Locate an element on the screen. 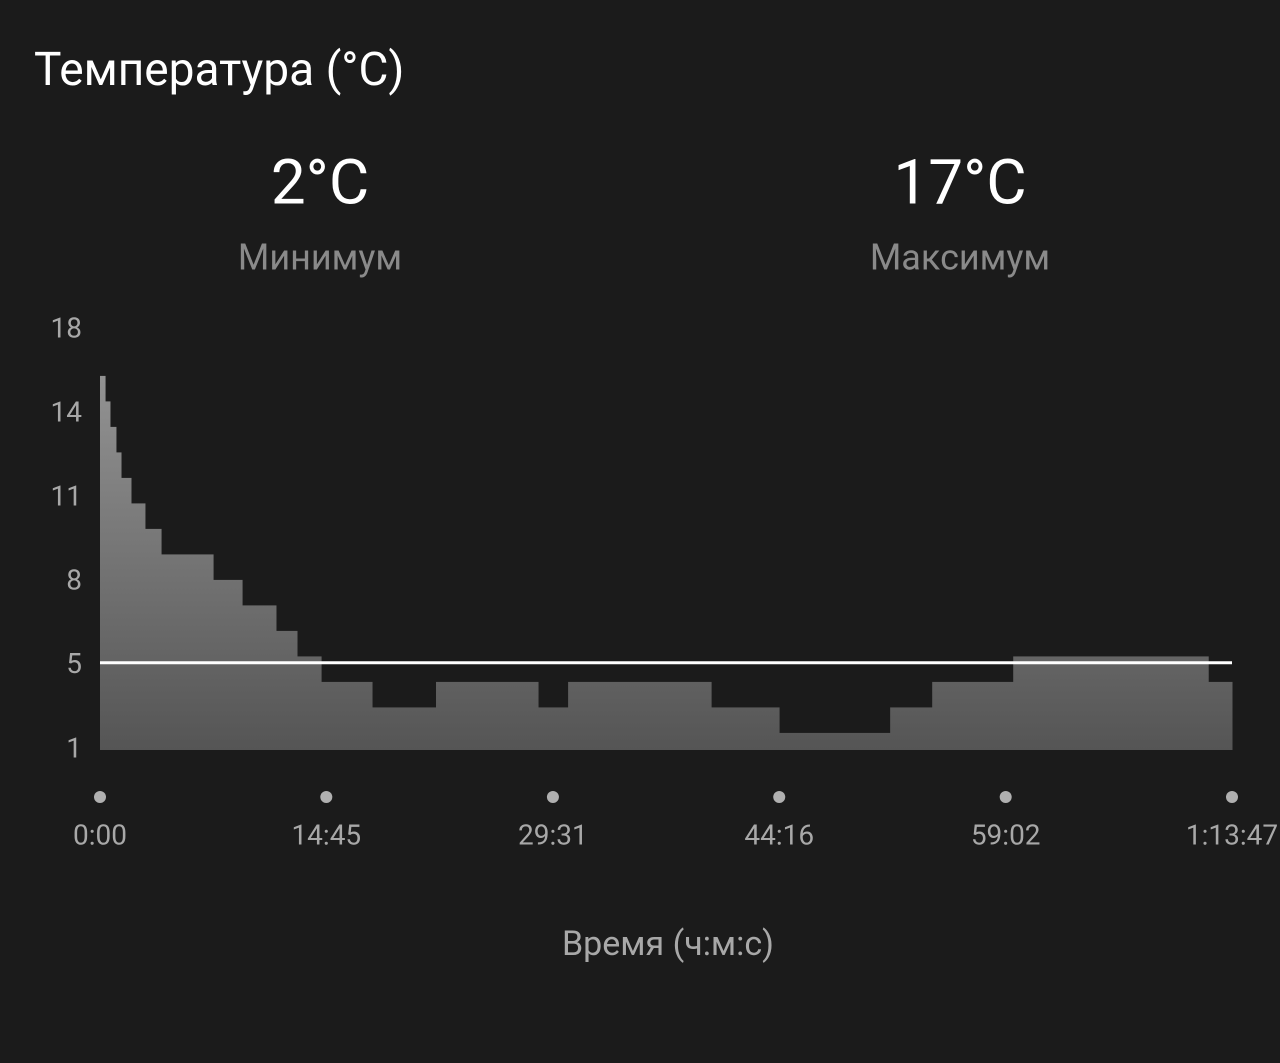 Image resolution: width=1280 pixels, height=1063 pixels. y-tick-label: 18 is located at coordinates (66, 327).